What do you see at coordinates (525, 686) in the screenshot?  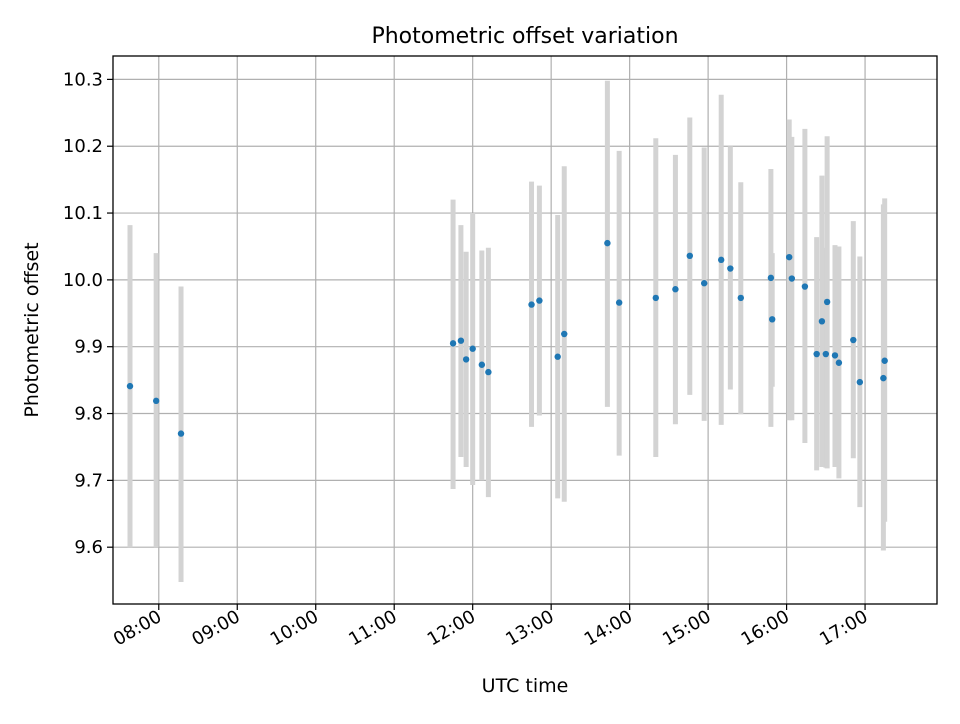 I see `x-axis-label: UTC time` at bounding box center [525, 686].